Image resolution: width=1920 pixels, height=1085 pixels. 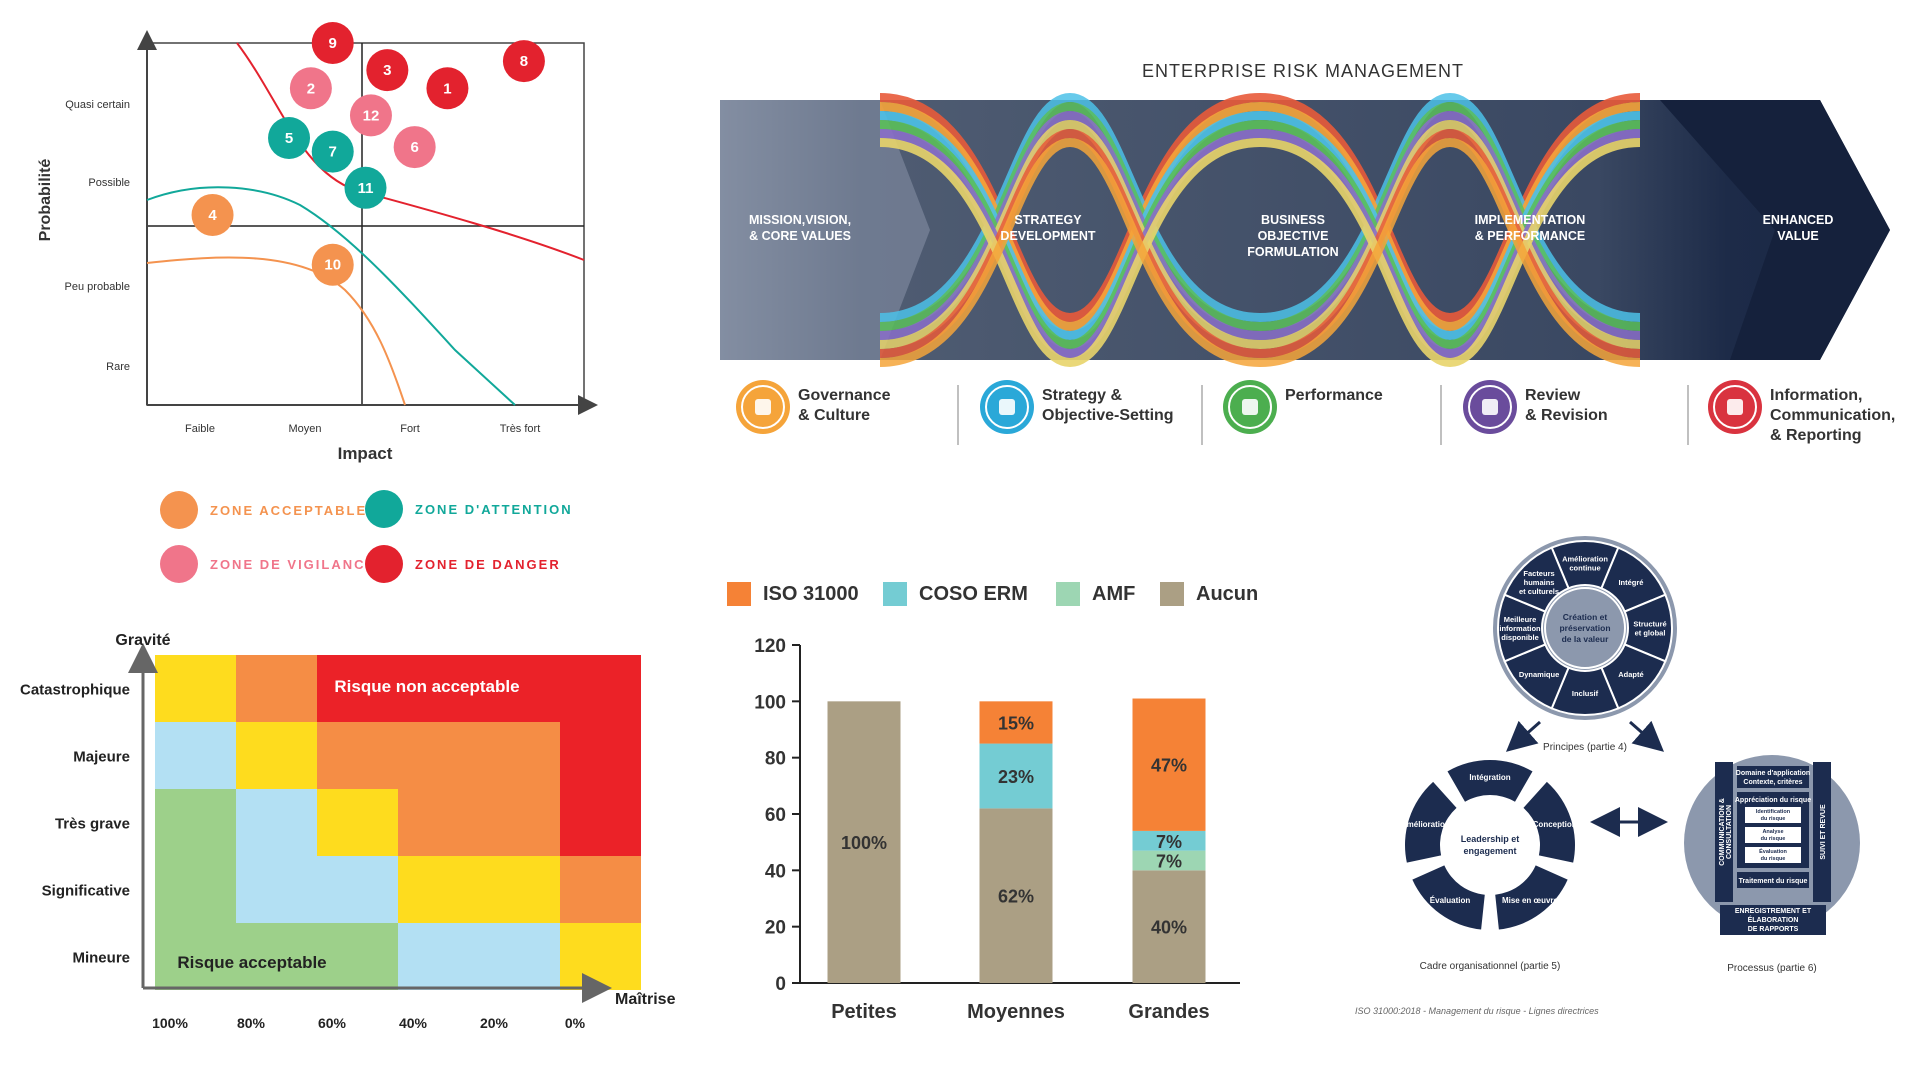 I want to click on attention-boundary-curve, so click(x=331, y=296).